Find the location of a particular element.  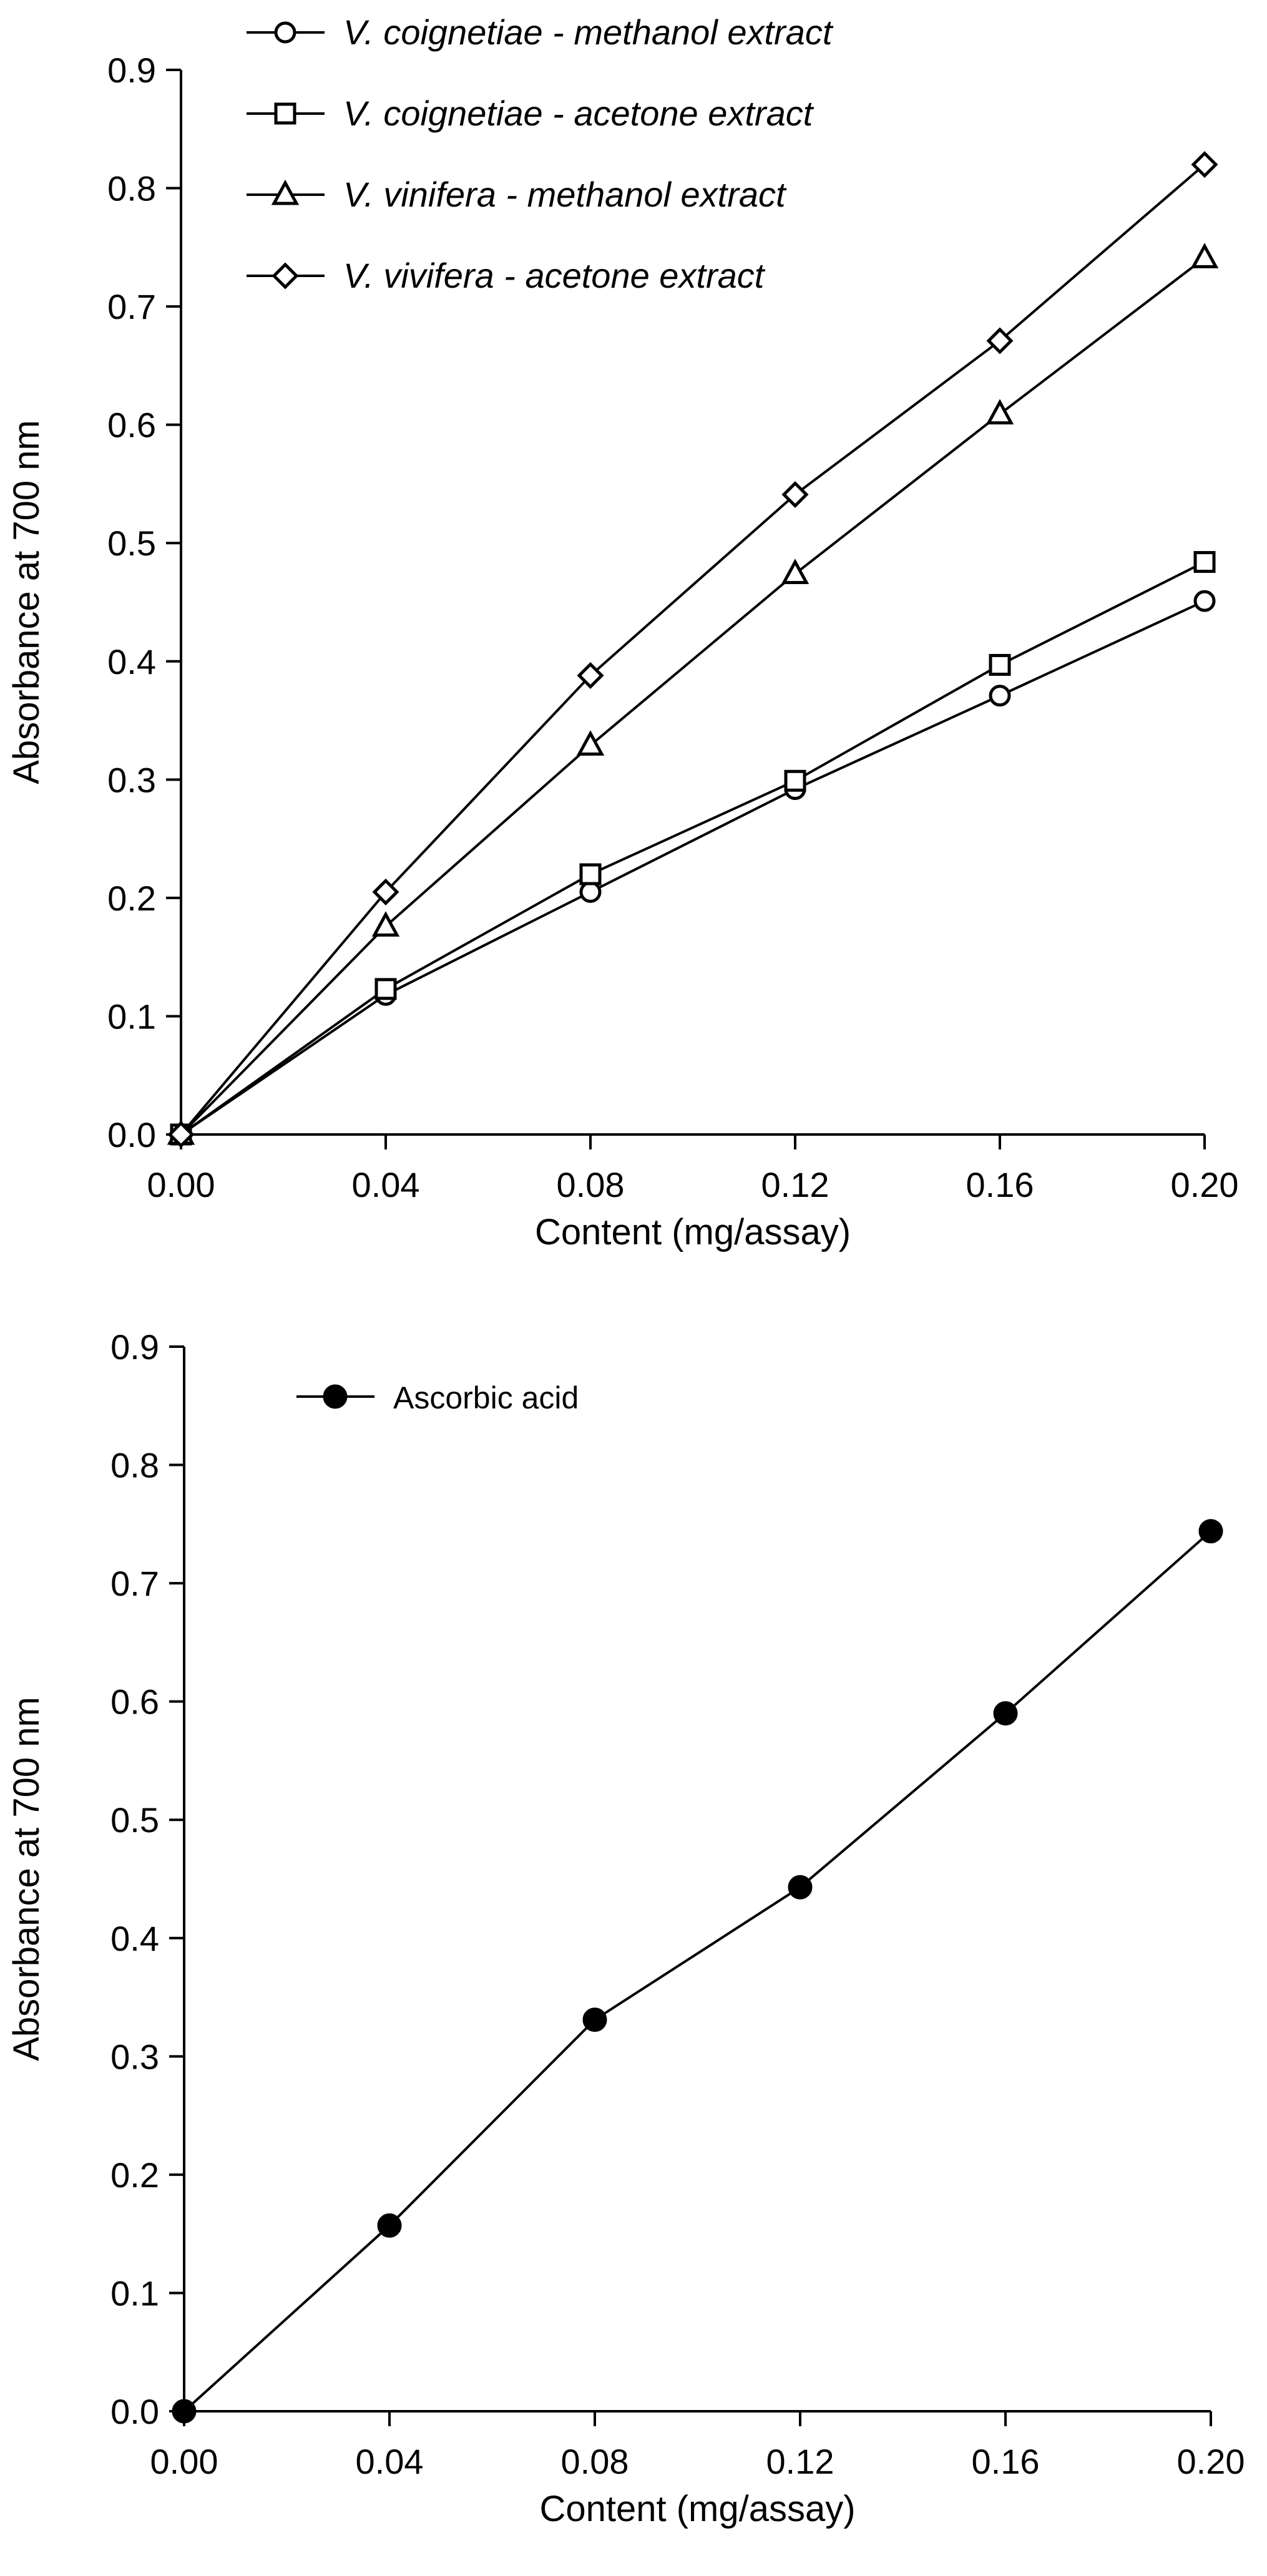

legend-label: V. coignetiae - acetone extract is located at coordinates (578, 113).